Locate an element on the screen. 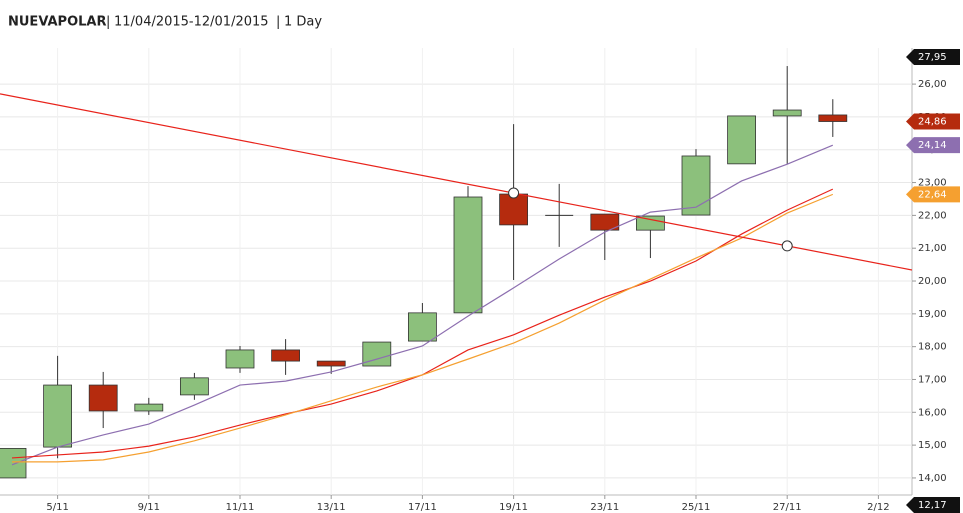  y-tick-label: 20,00 is located at coordinates (932, 281).